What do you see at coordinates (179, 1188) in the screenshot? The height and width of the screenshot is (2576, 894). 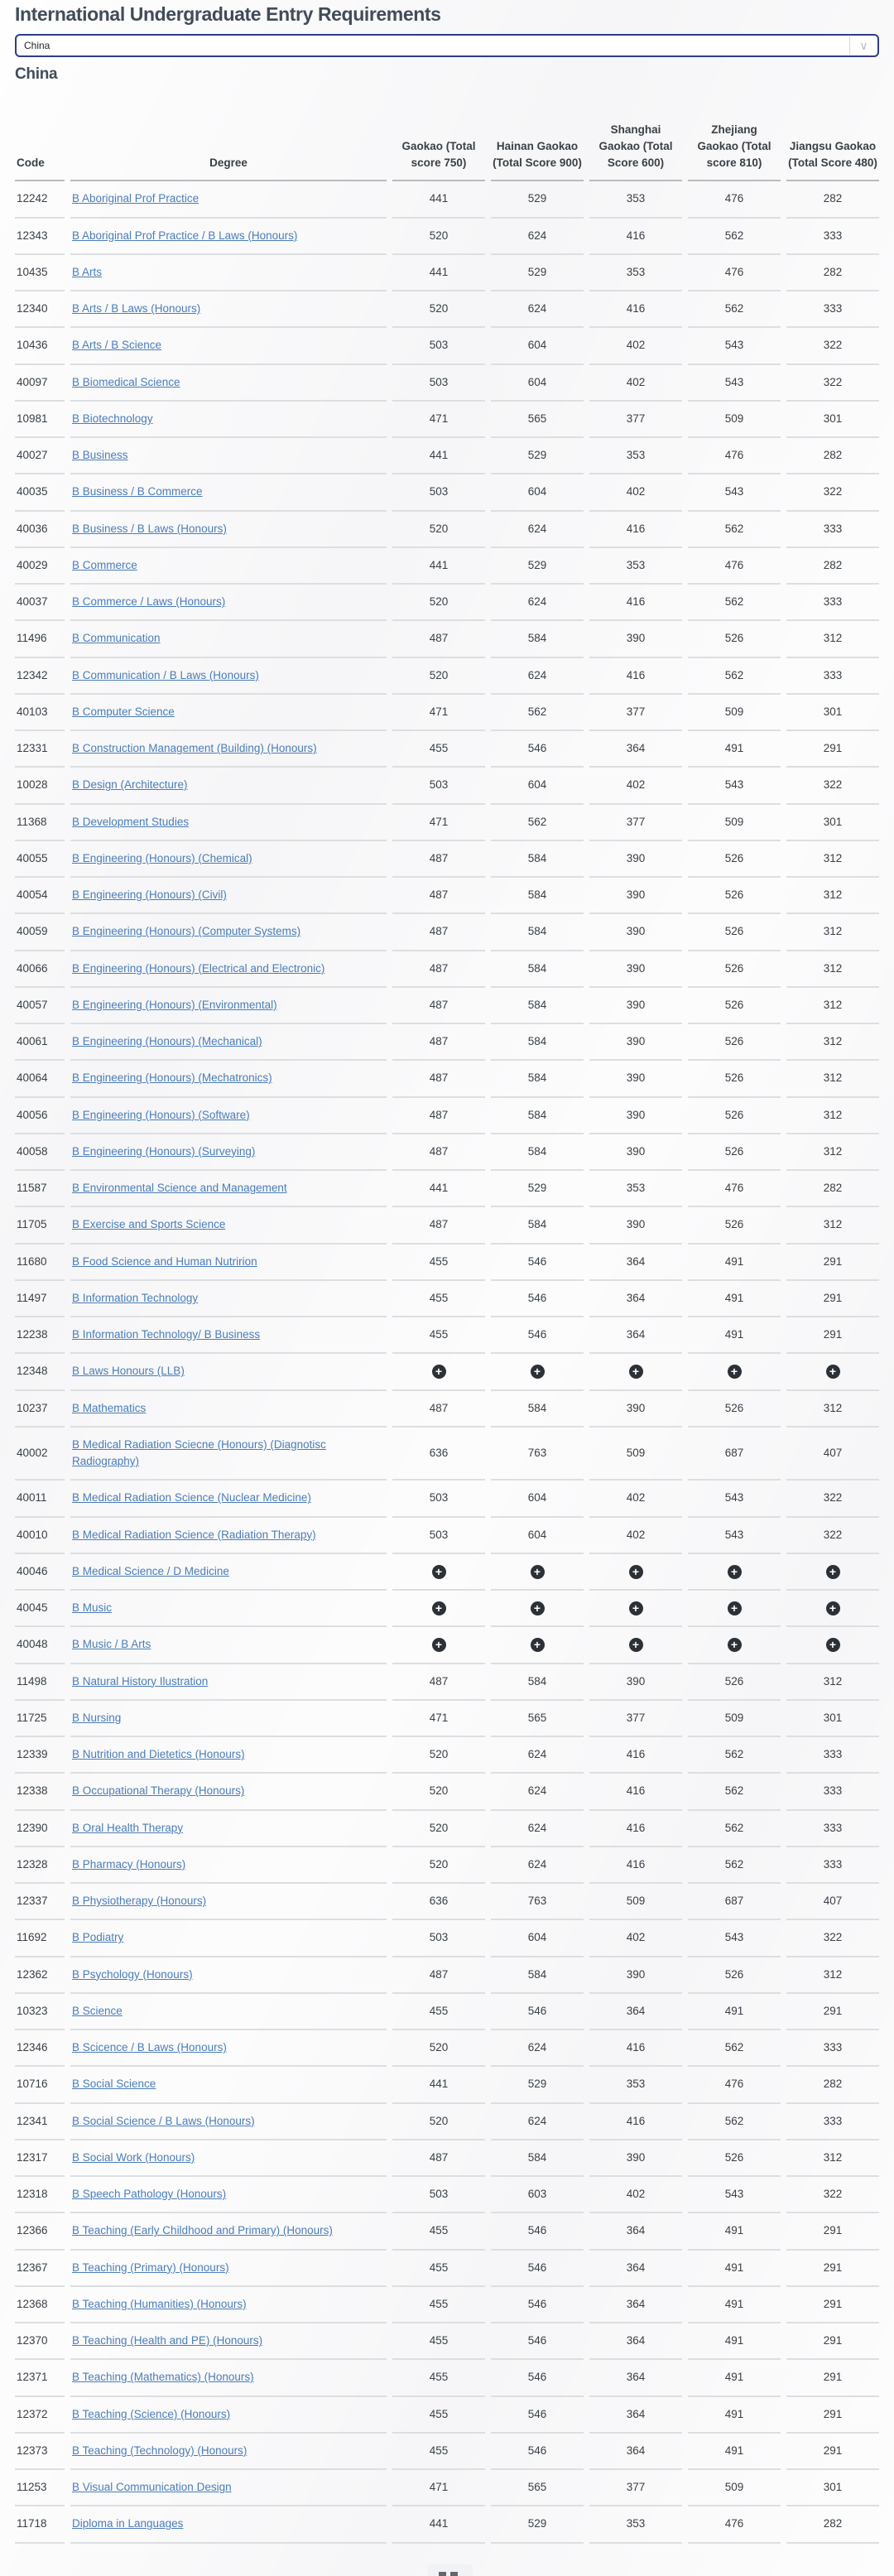 I see `degree-link: B Environmental Science and Management` at bounding box center [179, 1188].